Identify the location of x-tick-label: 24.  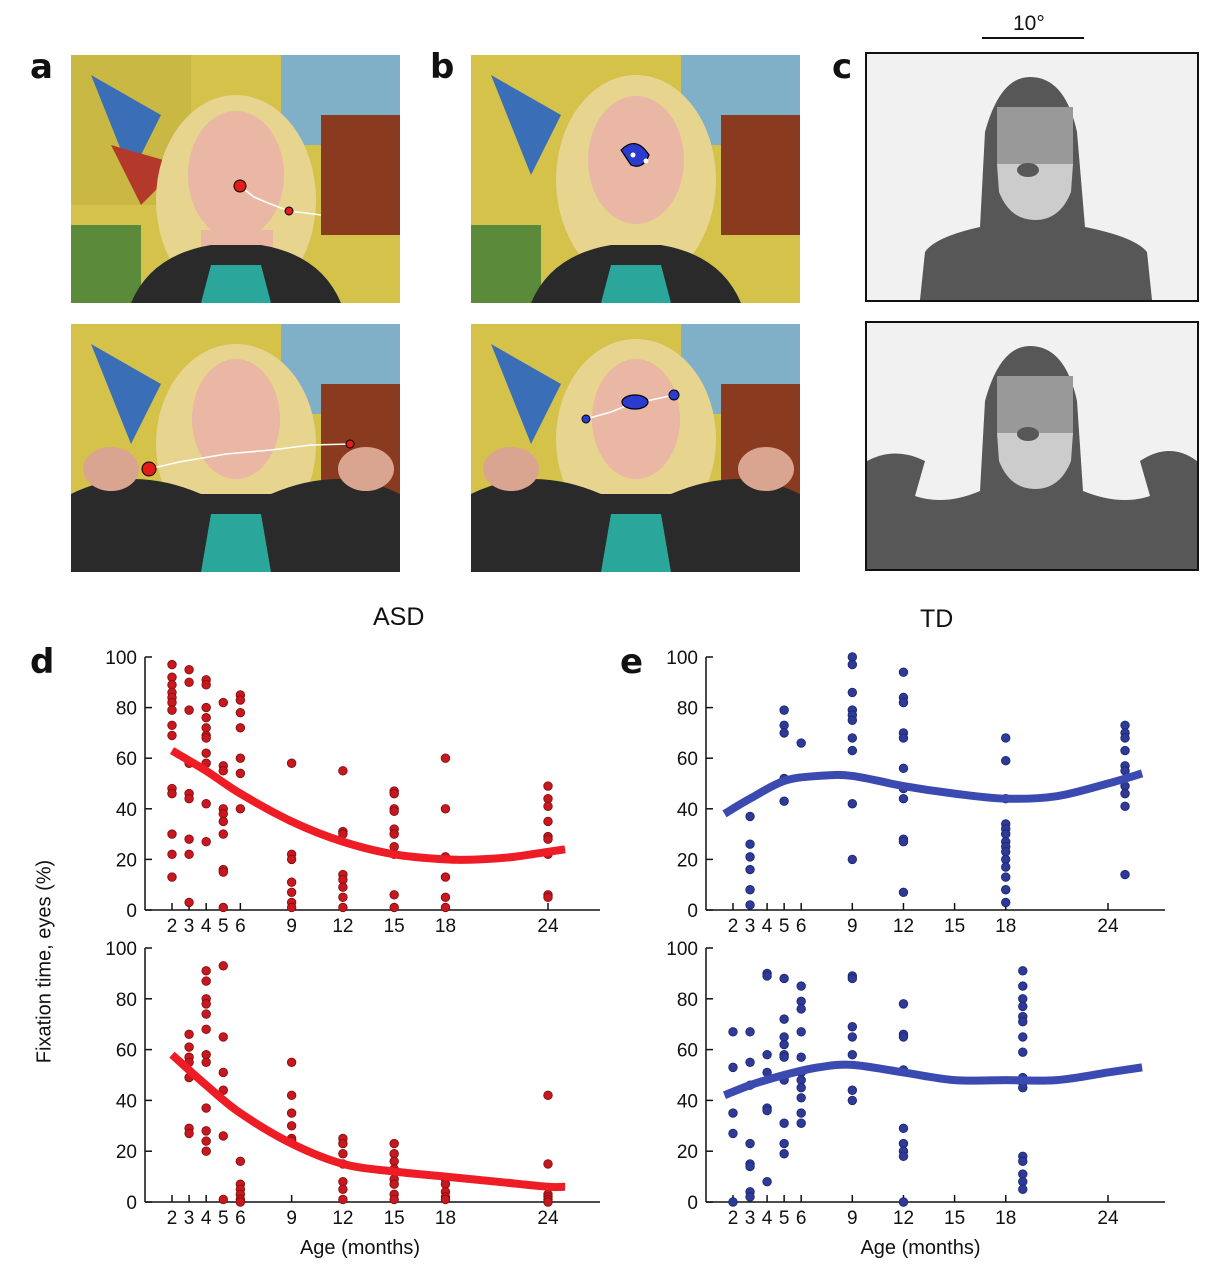
(548, 1218).